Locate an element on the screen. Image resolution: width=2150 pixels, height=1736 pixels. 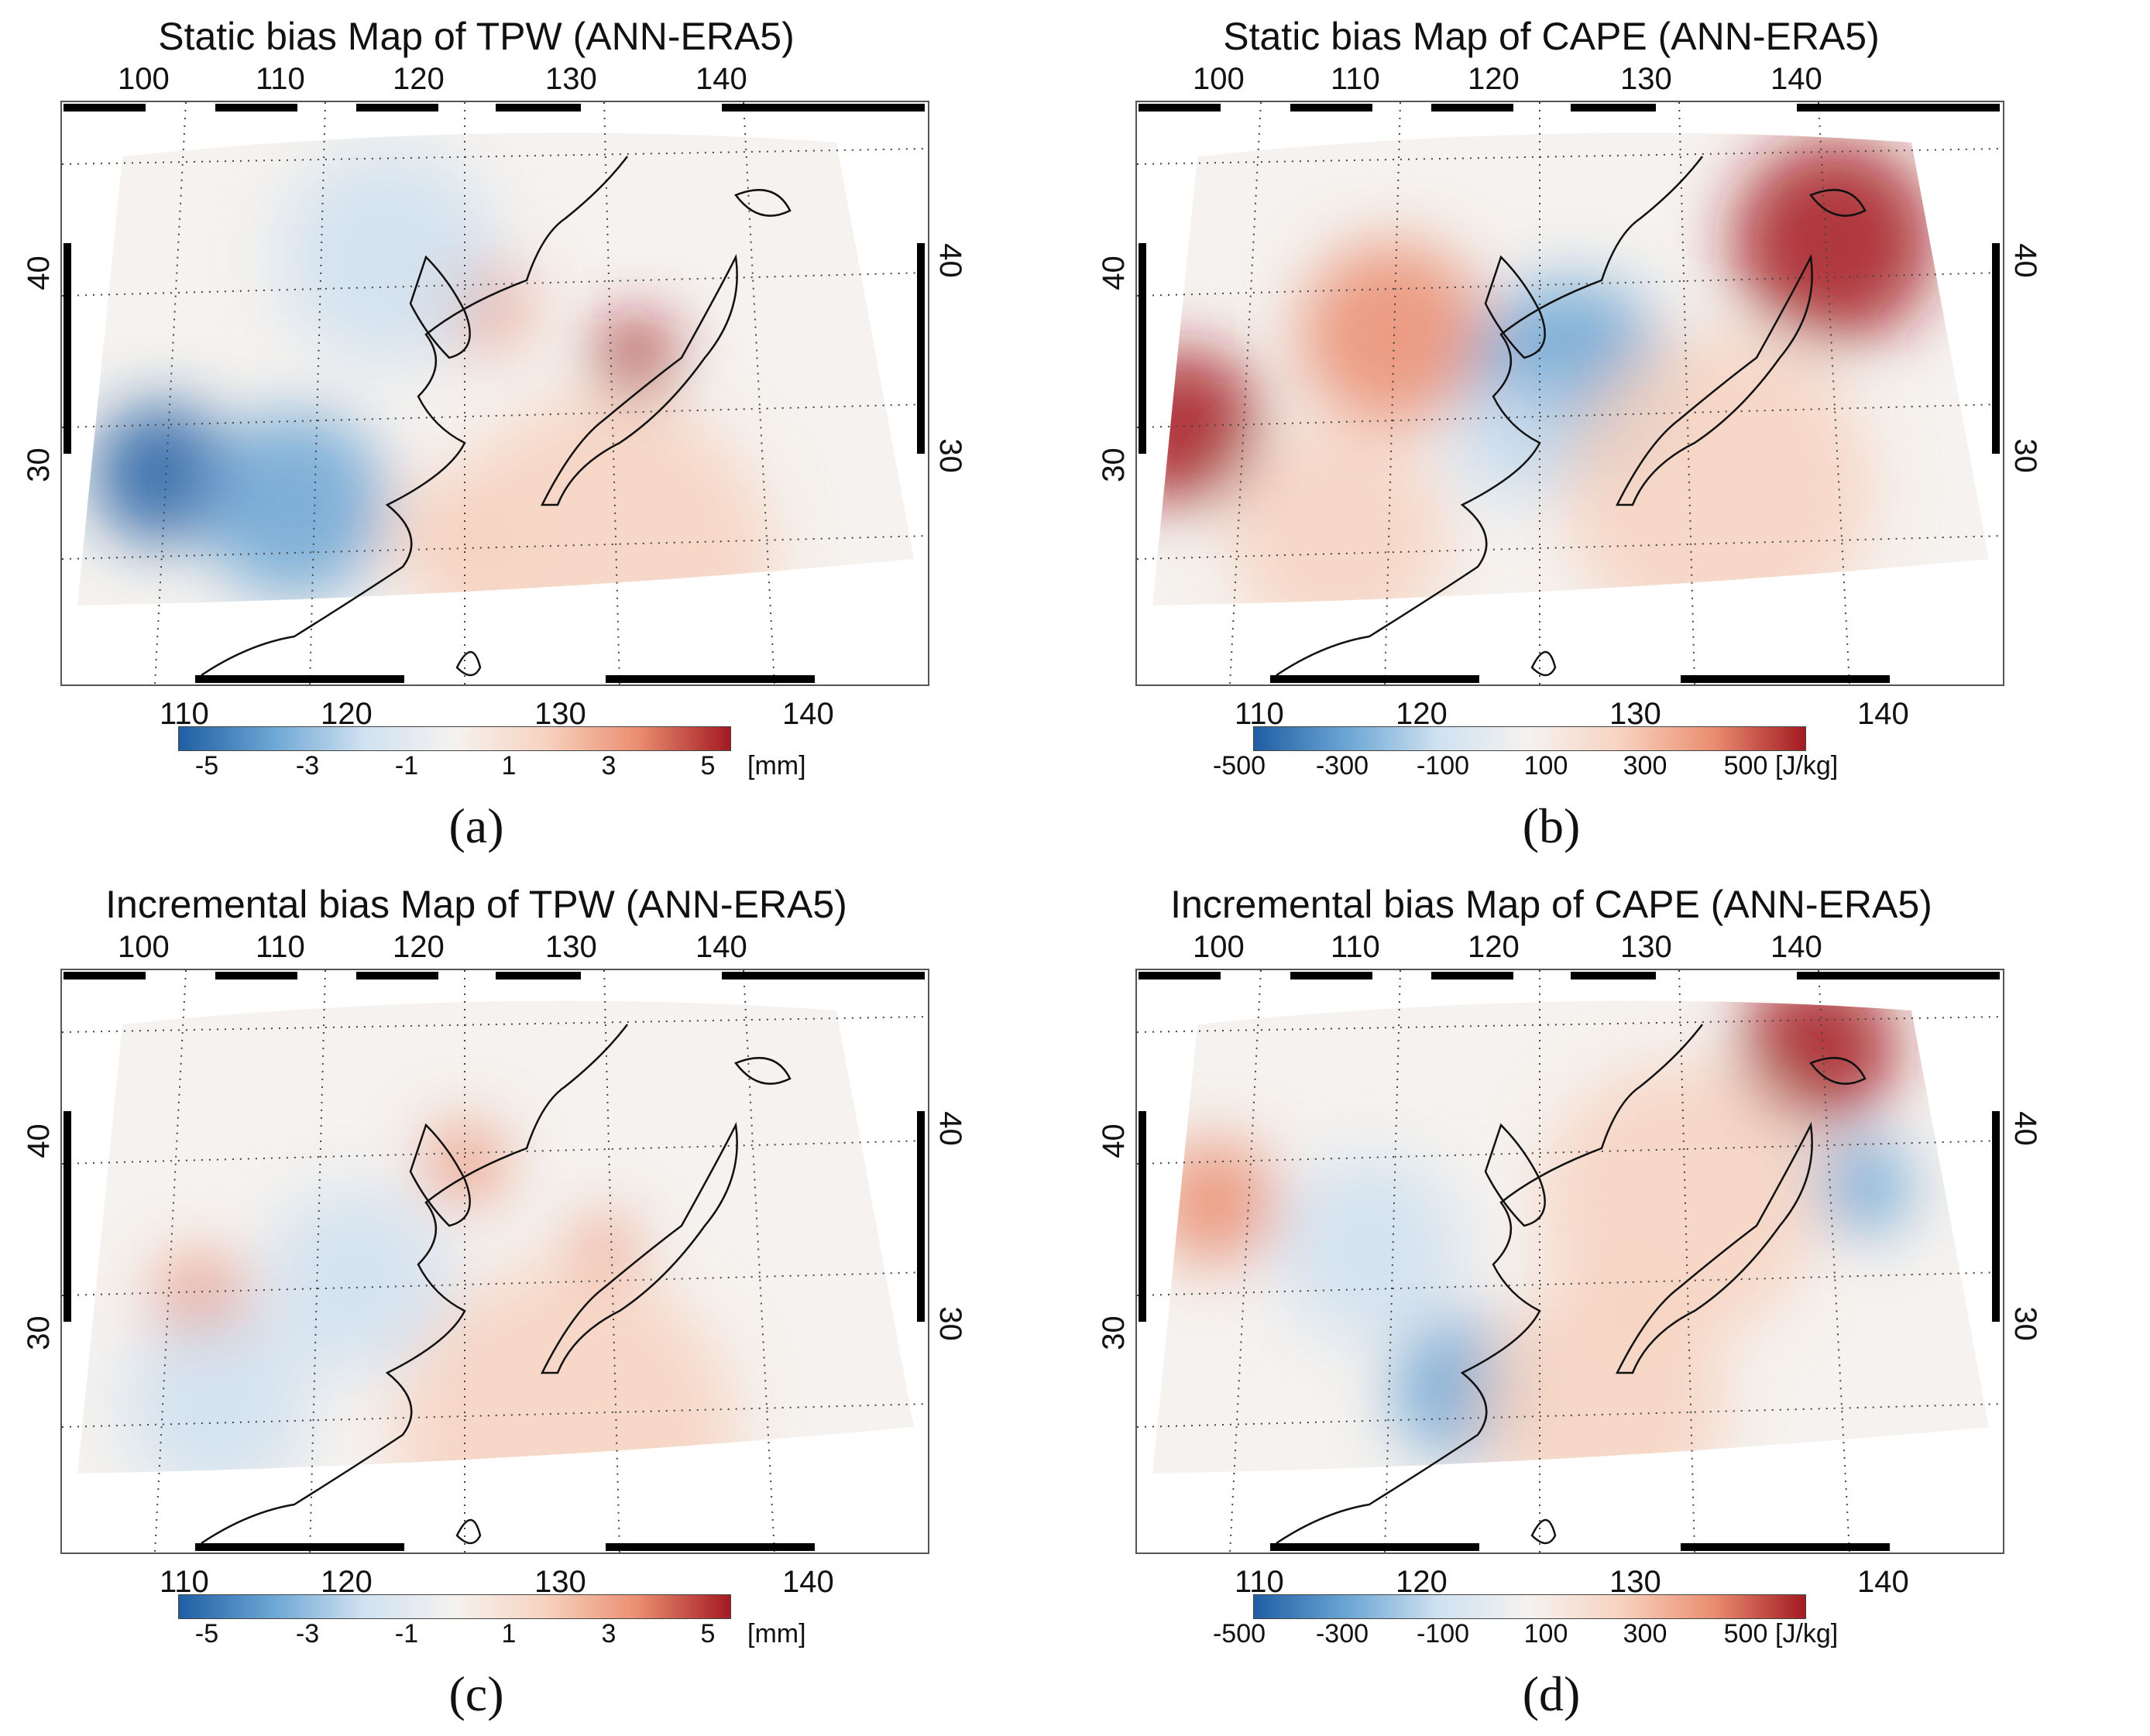
panel-label: (c) is located at coordinates (476, 1693).